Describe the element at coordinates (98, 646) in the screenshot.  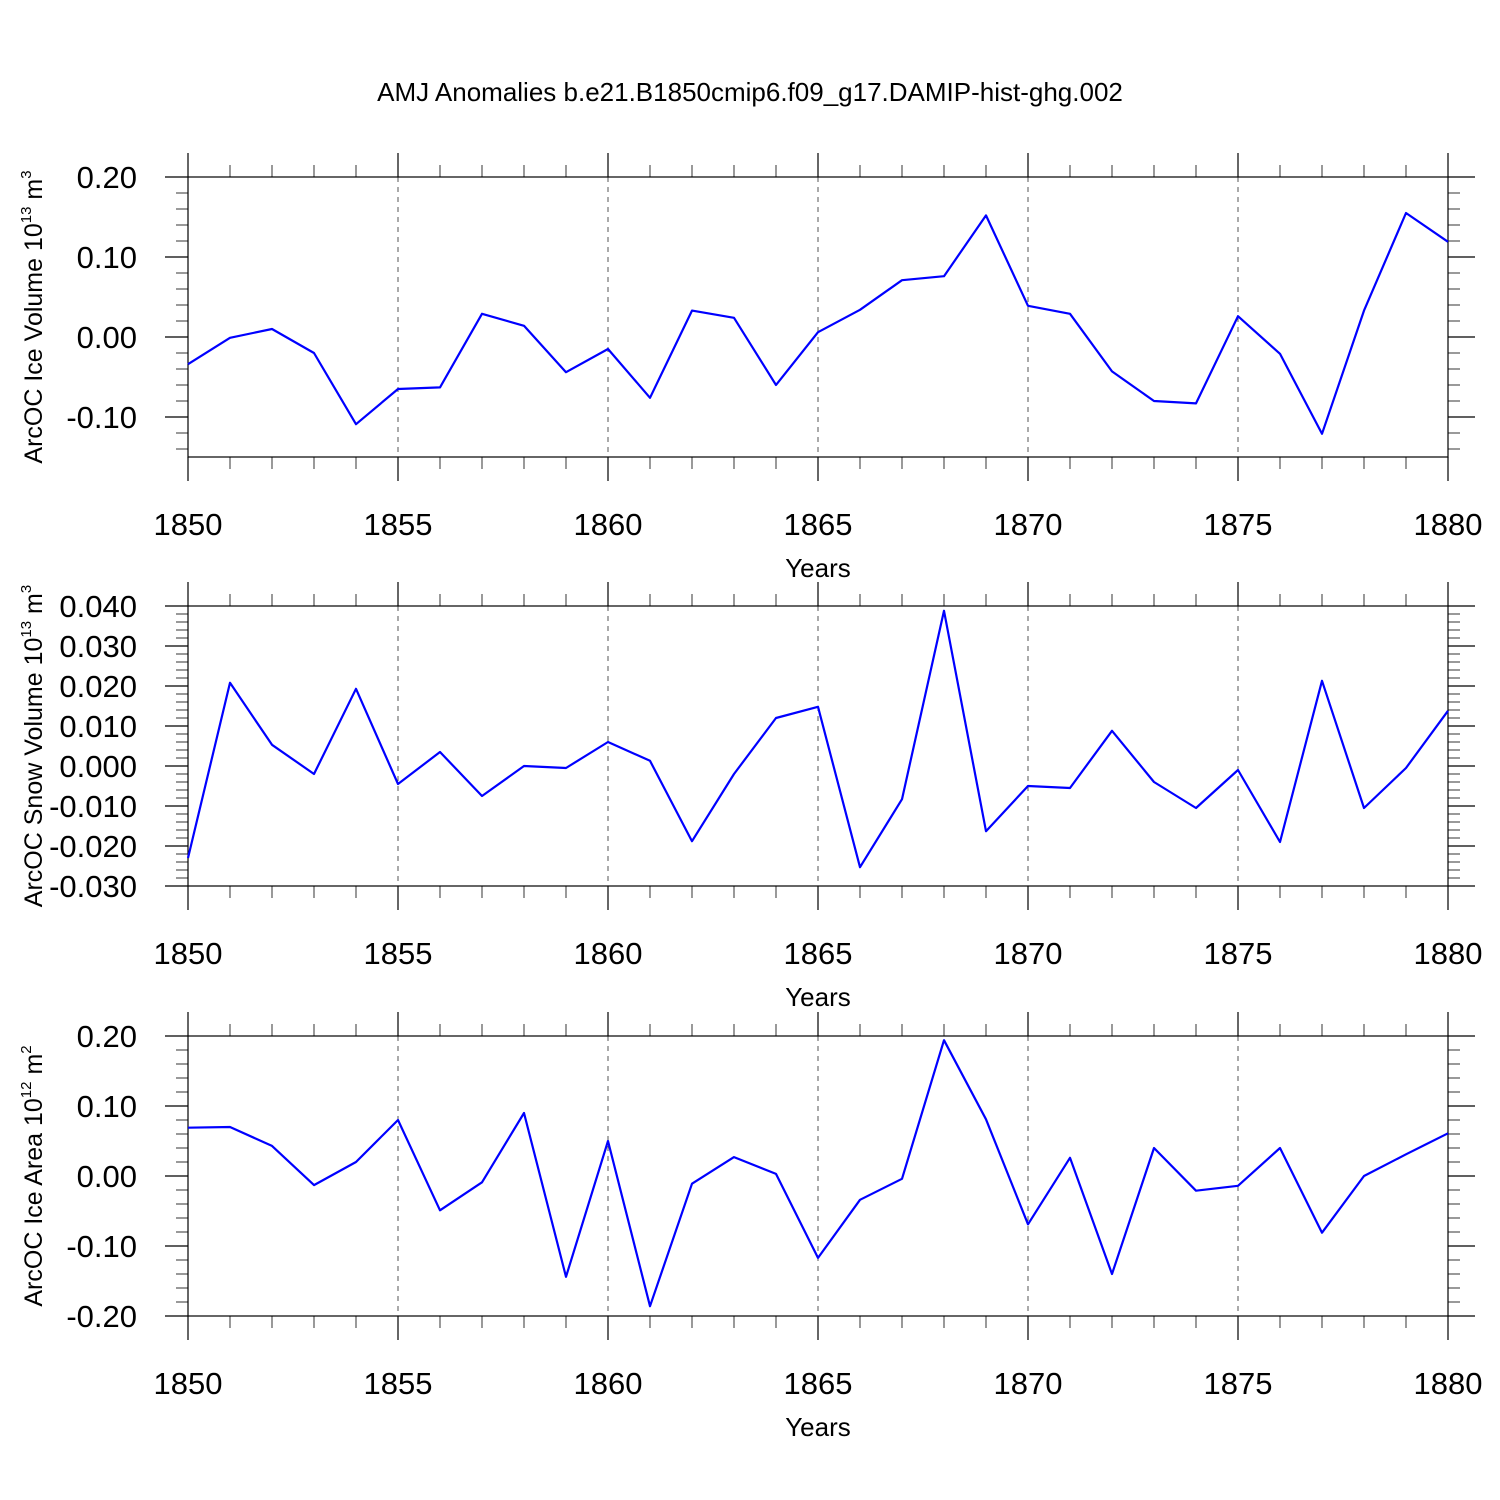
I see `y-tick-label: 0.030` at that location.